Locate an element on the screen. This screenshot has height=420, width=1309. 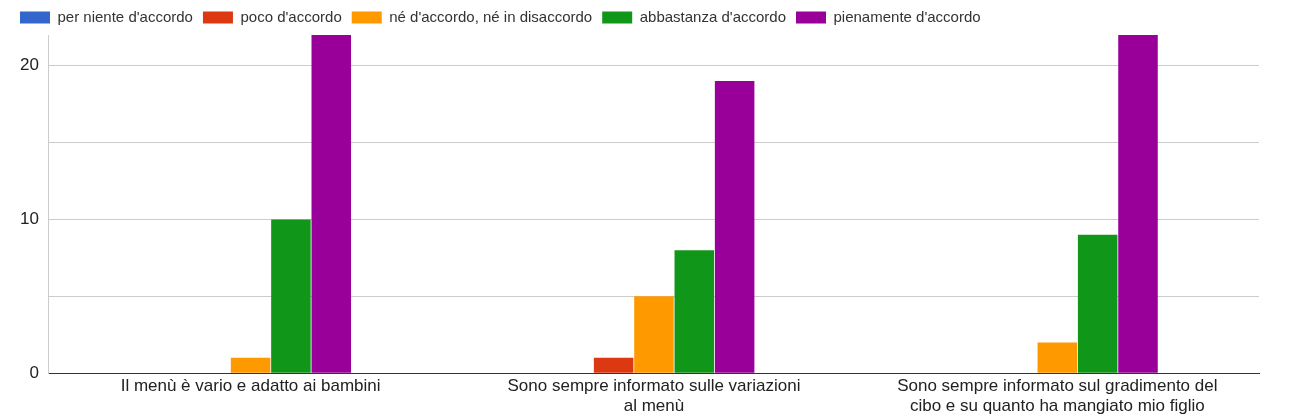
y-tick-label: 10 is located at coordinates (29, 219).